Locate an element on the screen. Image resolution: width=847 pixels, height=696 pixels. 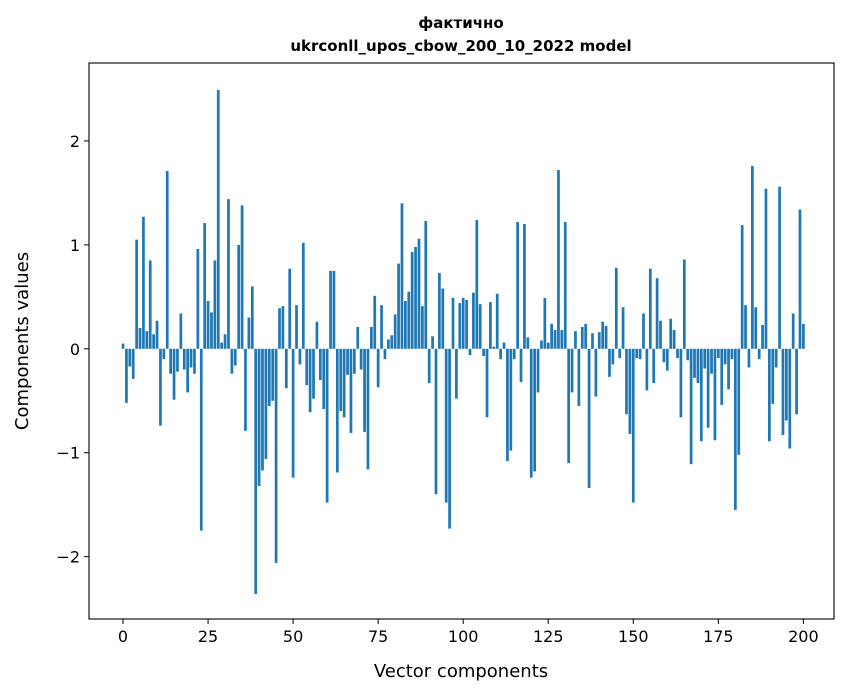
y-axis-ticks: −2 −1 0 1 2 is located at coordinates (72, 349).